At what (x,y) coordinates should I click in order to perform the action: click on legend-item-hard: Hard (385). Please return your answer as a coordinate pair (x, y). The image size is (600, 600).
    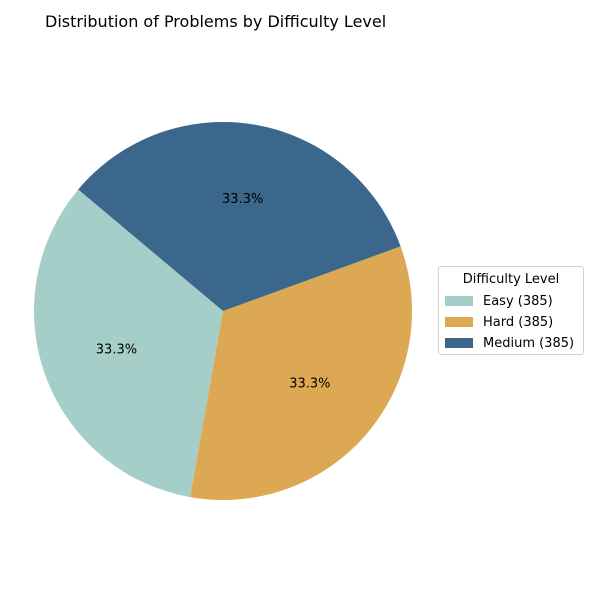
    Looking at the image, I should click on (499, 322).